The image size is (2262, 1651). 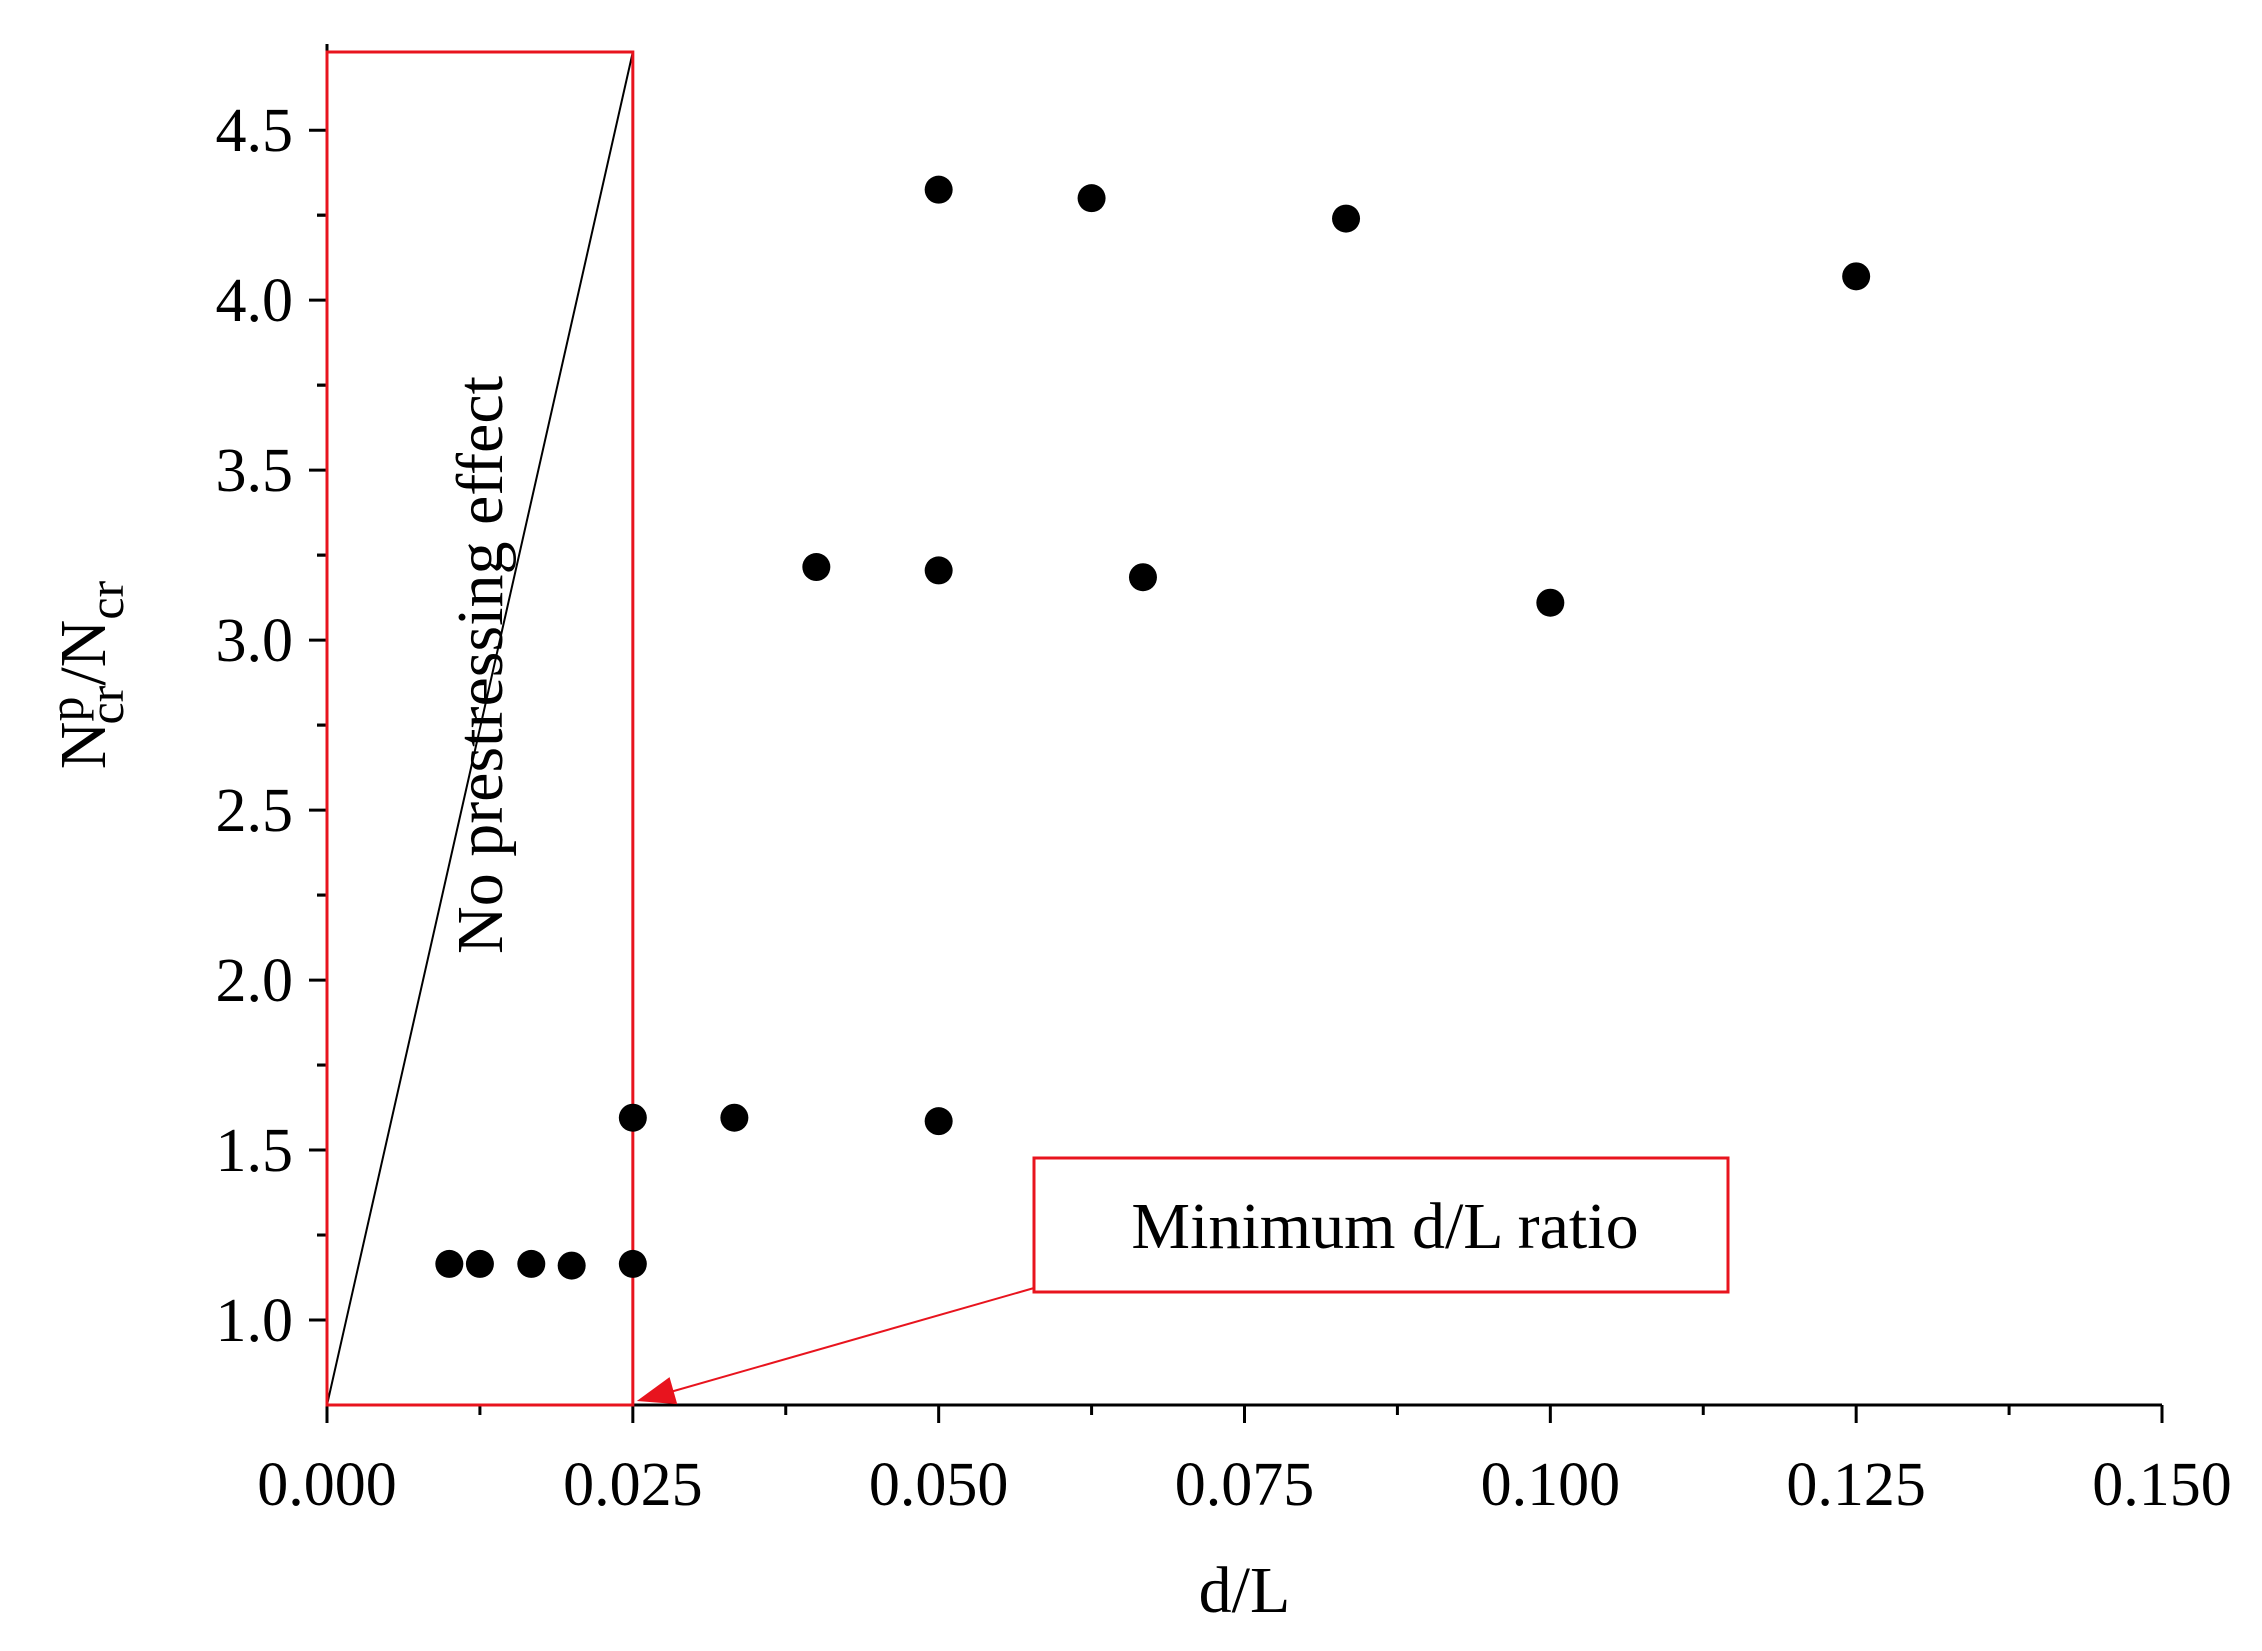 I want to click on y-title-sup: p, so click(x=66, y=709).